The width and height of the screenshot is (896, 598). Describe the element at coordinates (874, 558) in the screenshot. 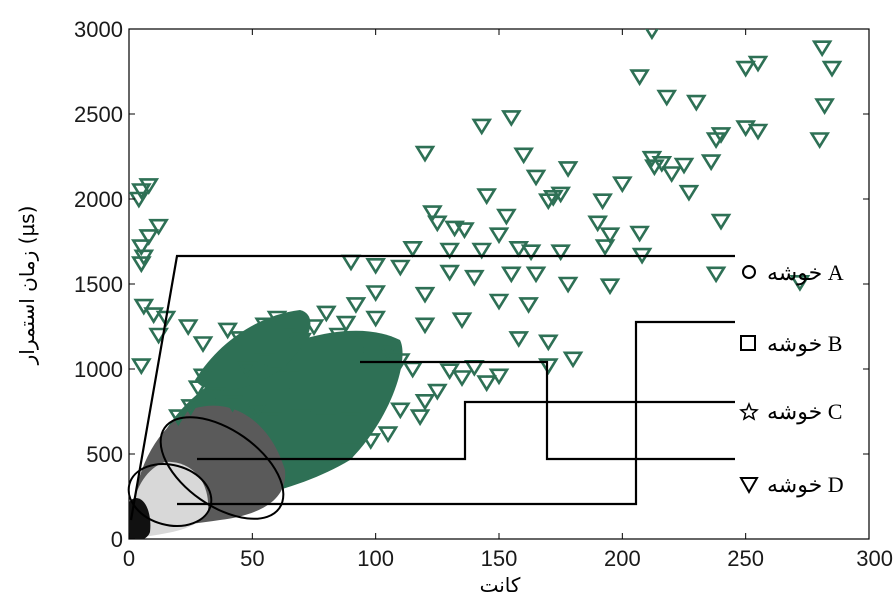

I see `x-tick-label: 300` at that location.